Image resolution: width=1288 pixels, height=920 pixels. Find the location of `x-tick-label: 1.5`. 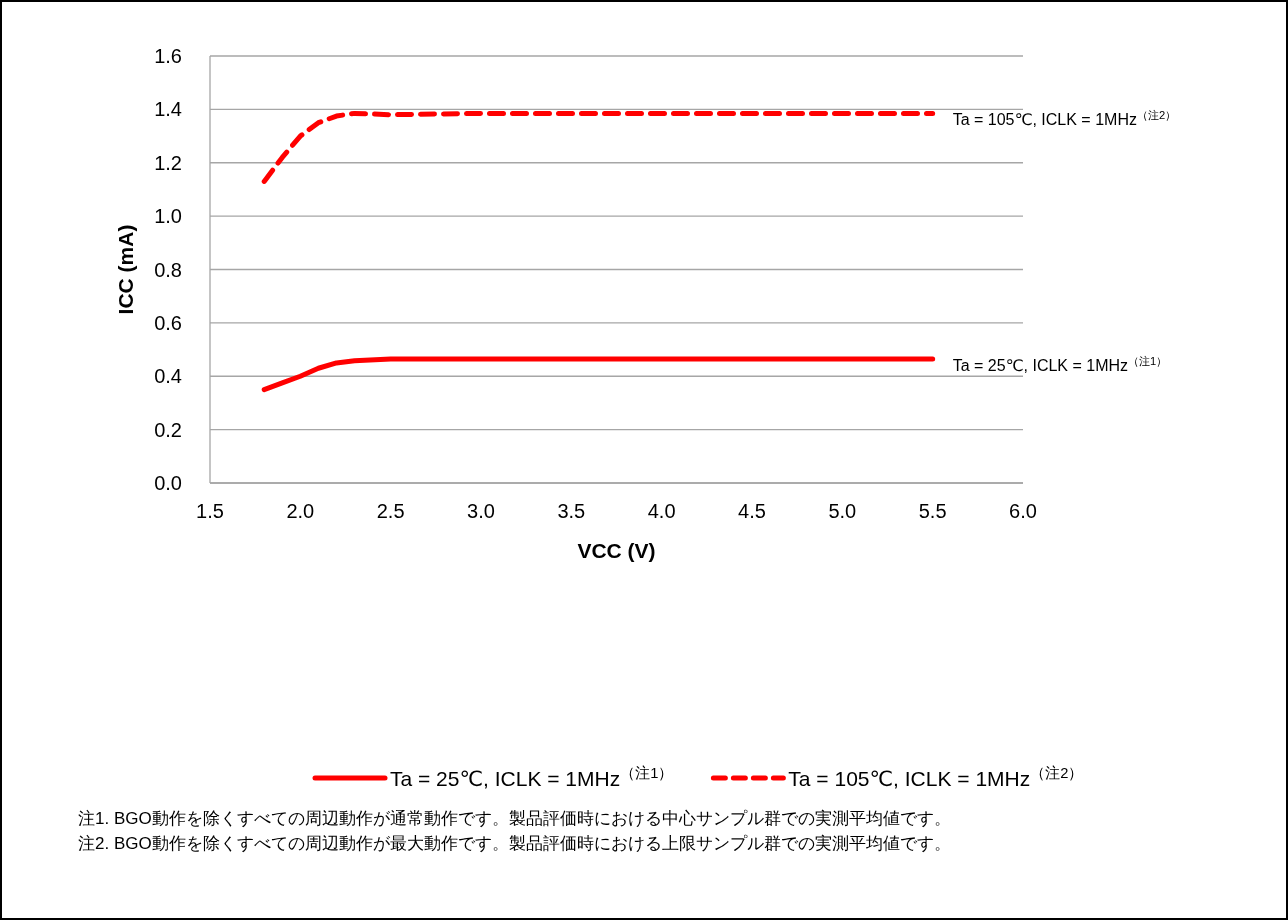

x-tick-label: 1.5 is located at coordinates (210, 511).